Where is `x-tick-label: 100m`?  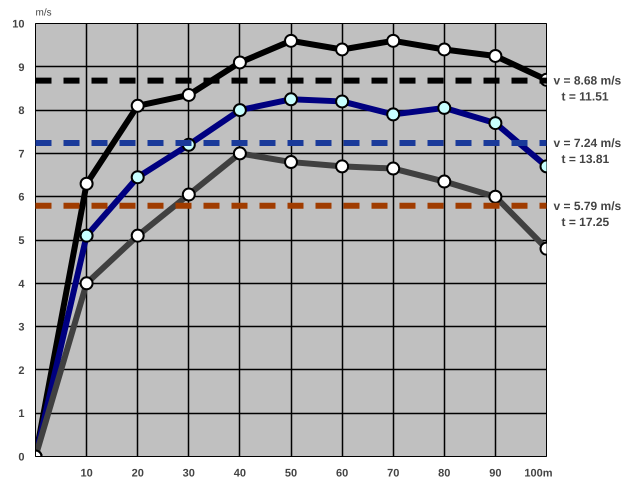 x-tick-label: 100m is located at coordinates (538, 474).